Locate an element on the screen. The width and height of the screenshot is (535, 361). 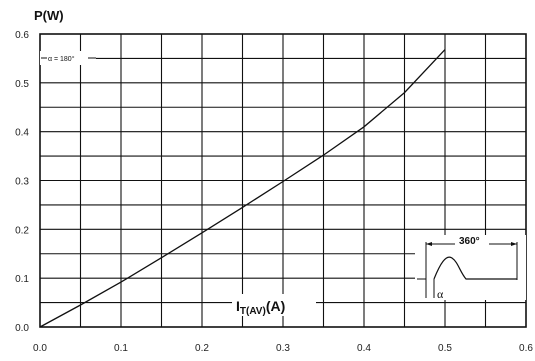
svg-text: IT(AV)(A) is located at coordinates (260, 307).